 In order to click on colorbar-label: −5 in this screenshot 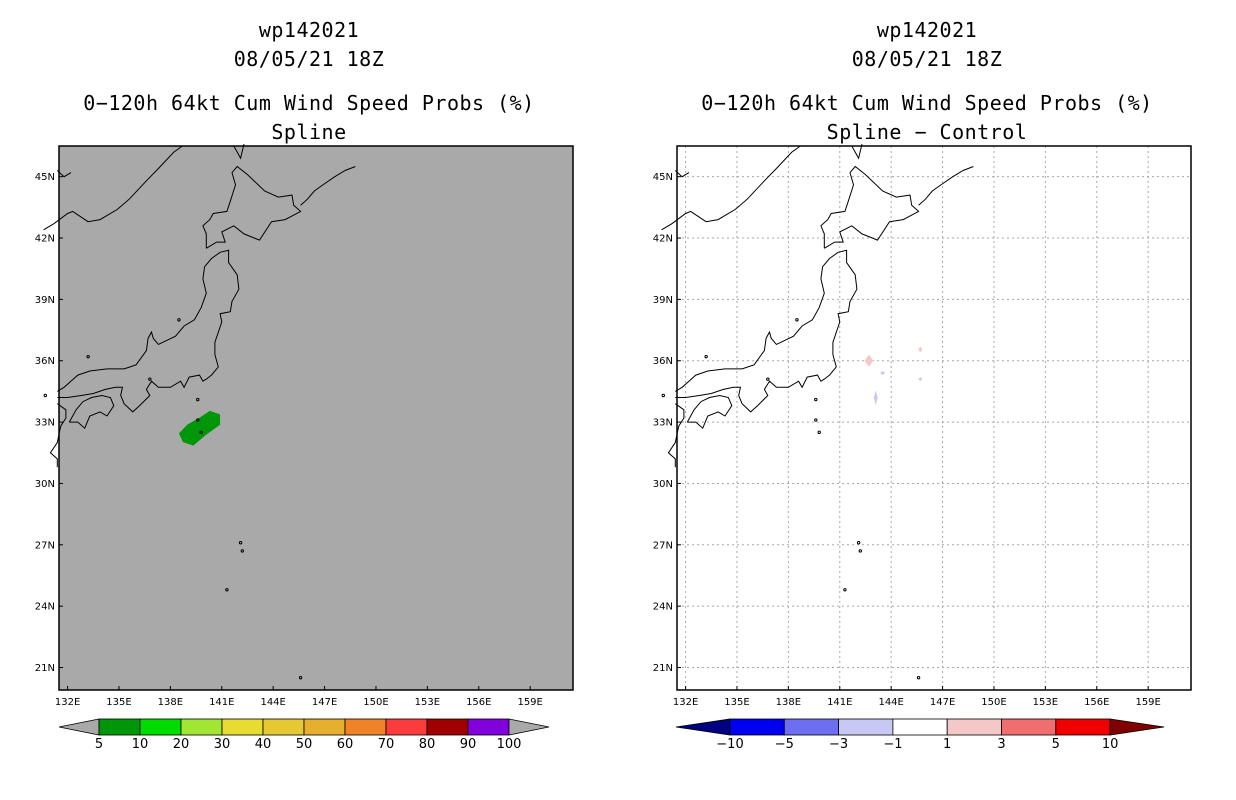, I will do `click(784, 744)`.